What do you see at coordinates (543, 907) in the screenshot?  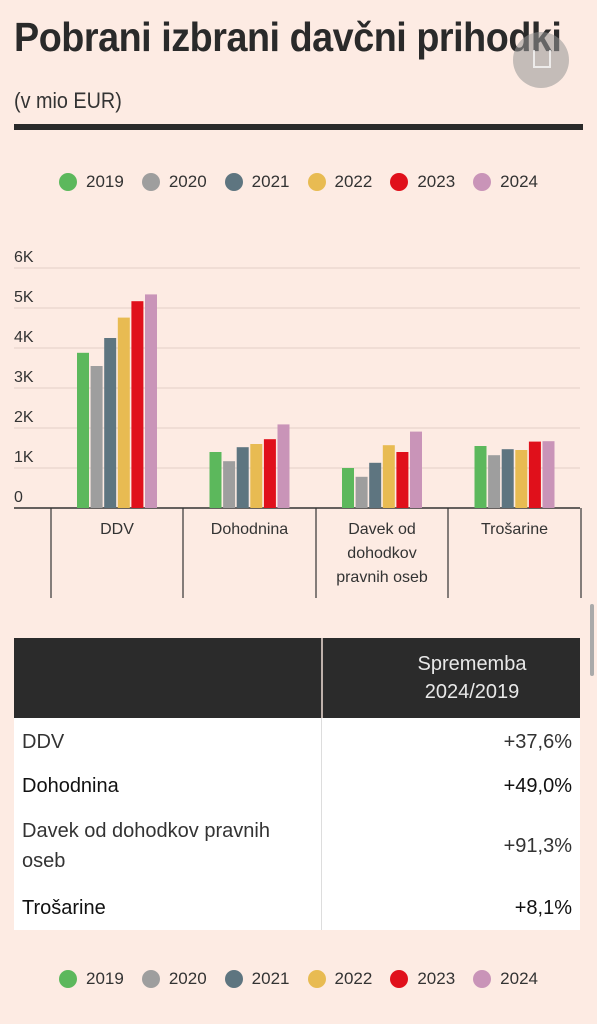 I see `row-value: +8,1%` at bounding box center [543, 907].